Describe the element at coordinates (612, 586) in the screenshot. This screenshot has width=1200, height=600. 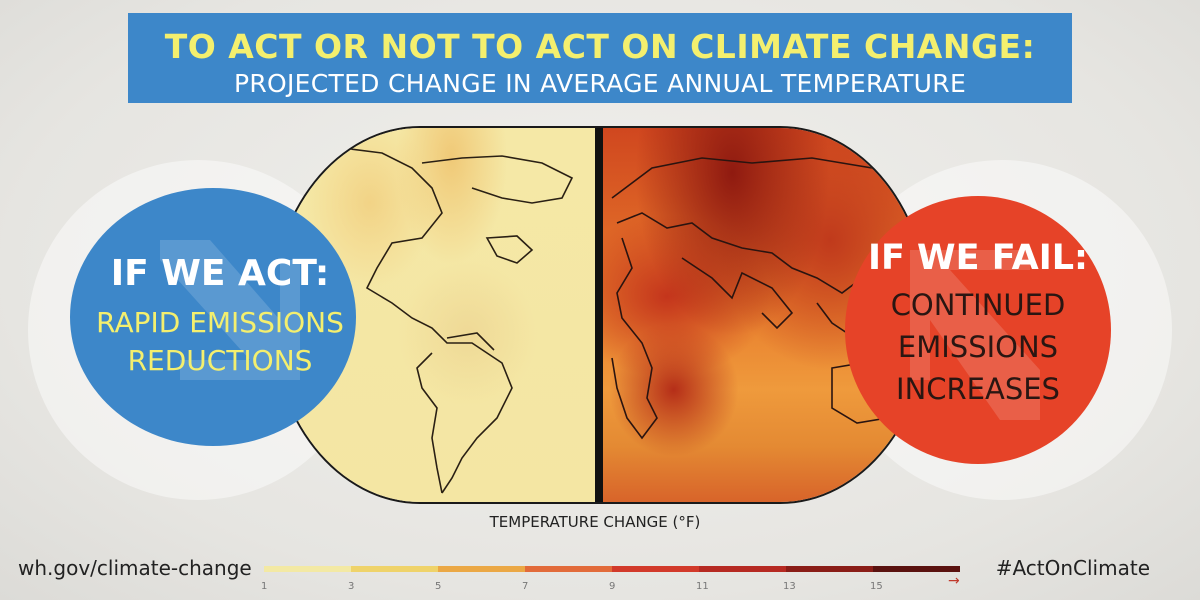
I see `scale-tick-label: 9` at that location.